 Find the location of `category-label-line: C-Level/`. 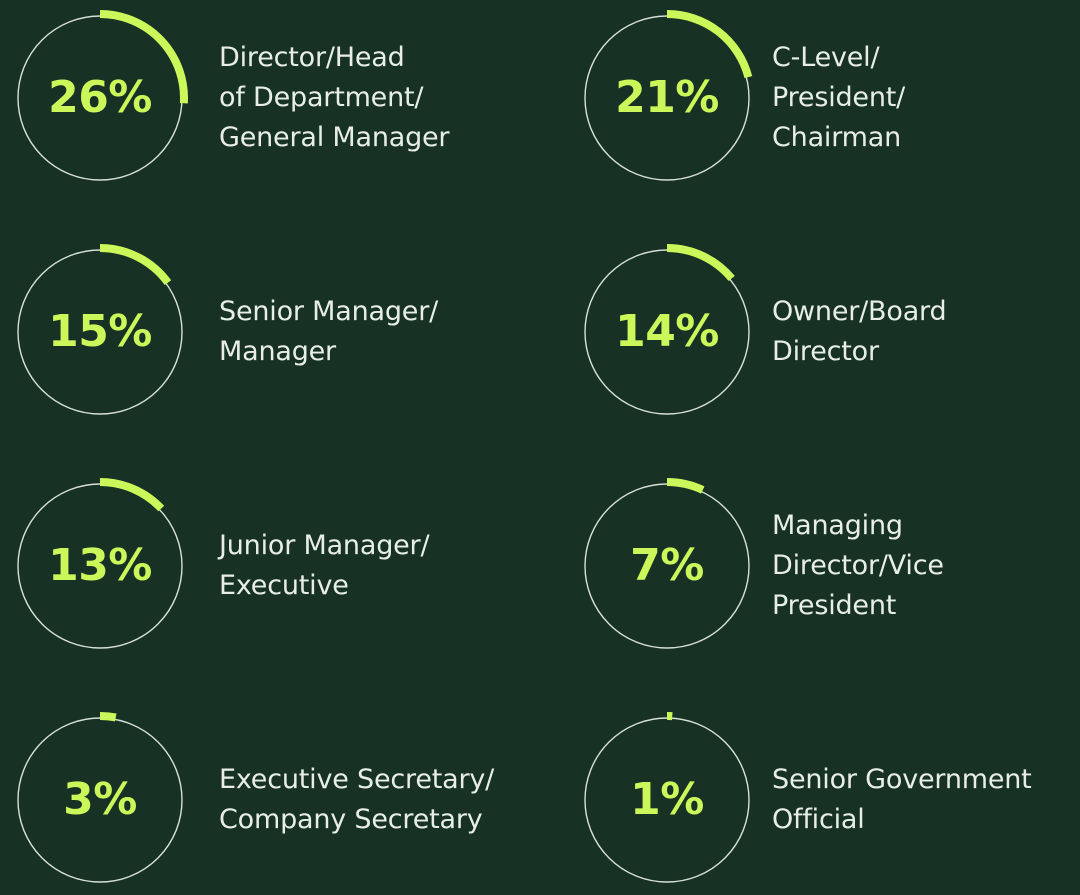

category-label-line: C-Level/ is located at coordinates (917, 58).